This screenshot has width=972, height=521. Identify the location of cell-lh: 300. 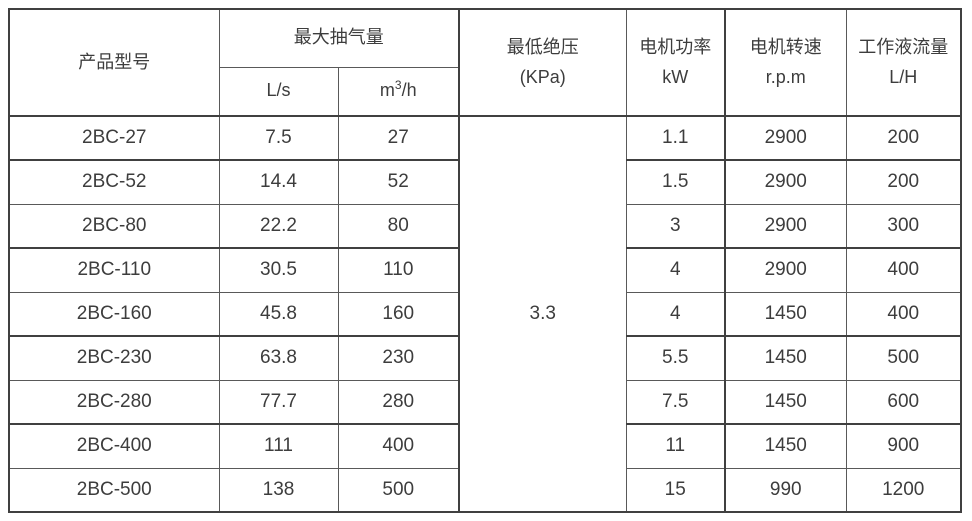
(903, 226).